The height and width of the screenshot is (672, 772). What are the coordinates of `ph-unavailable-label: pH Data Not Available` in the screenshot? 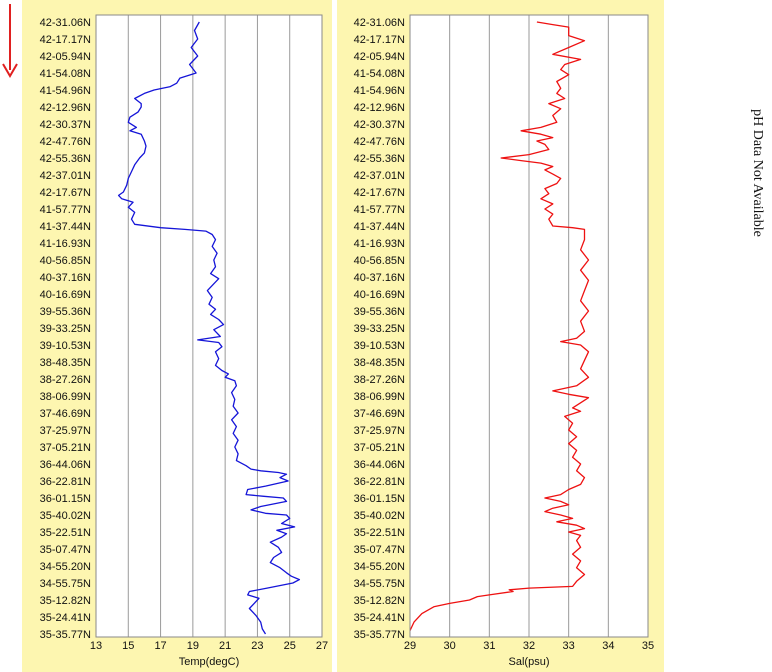 It's located at (757, 173).